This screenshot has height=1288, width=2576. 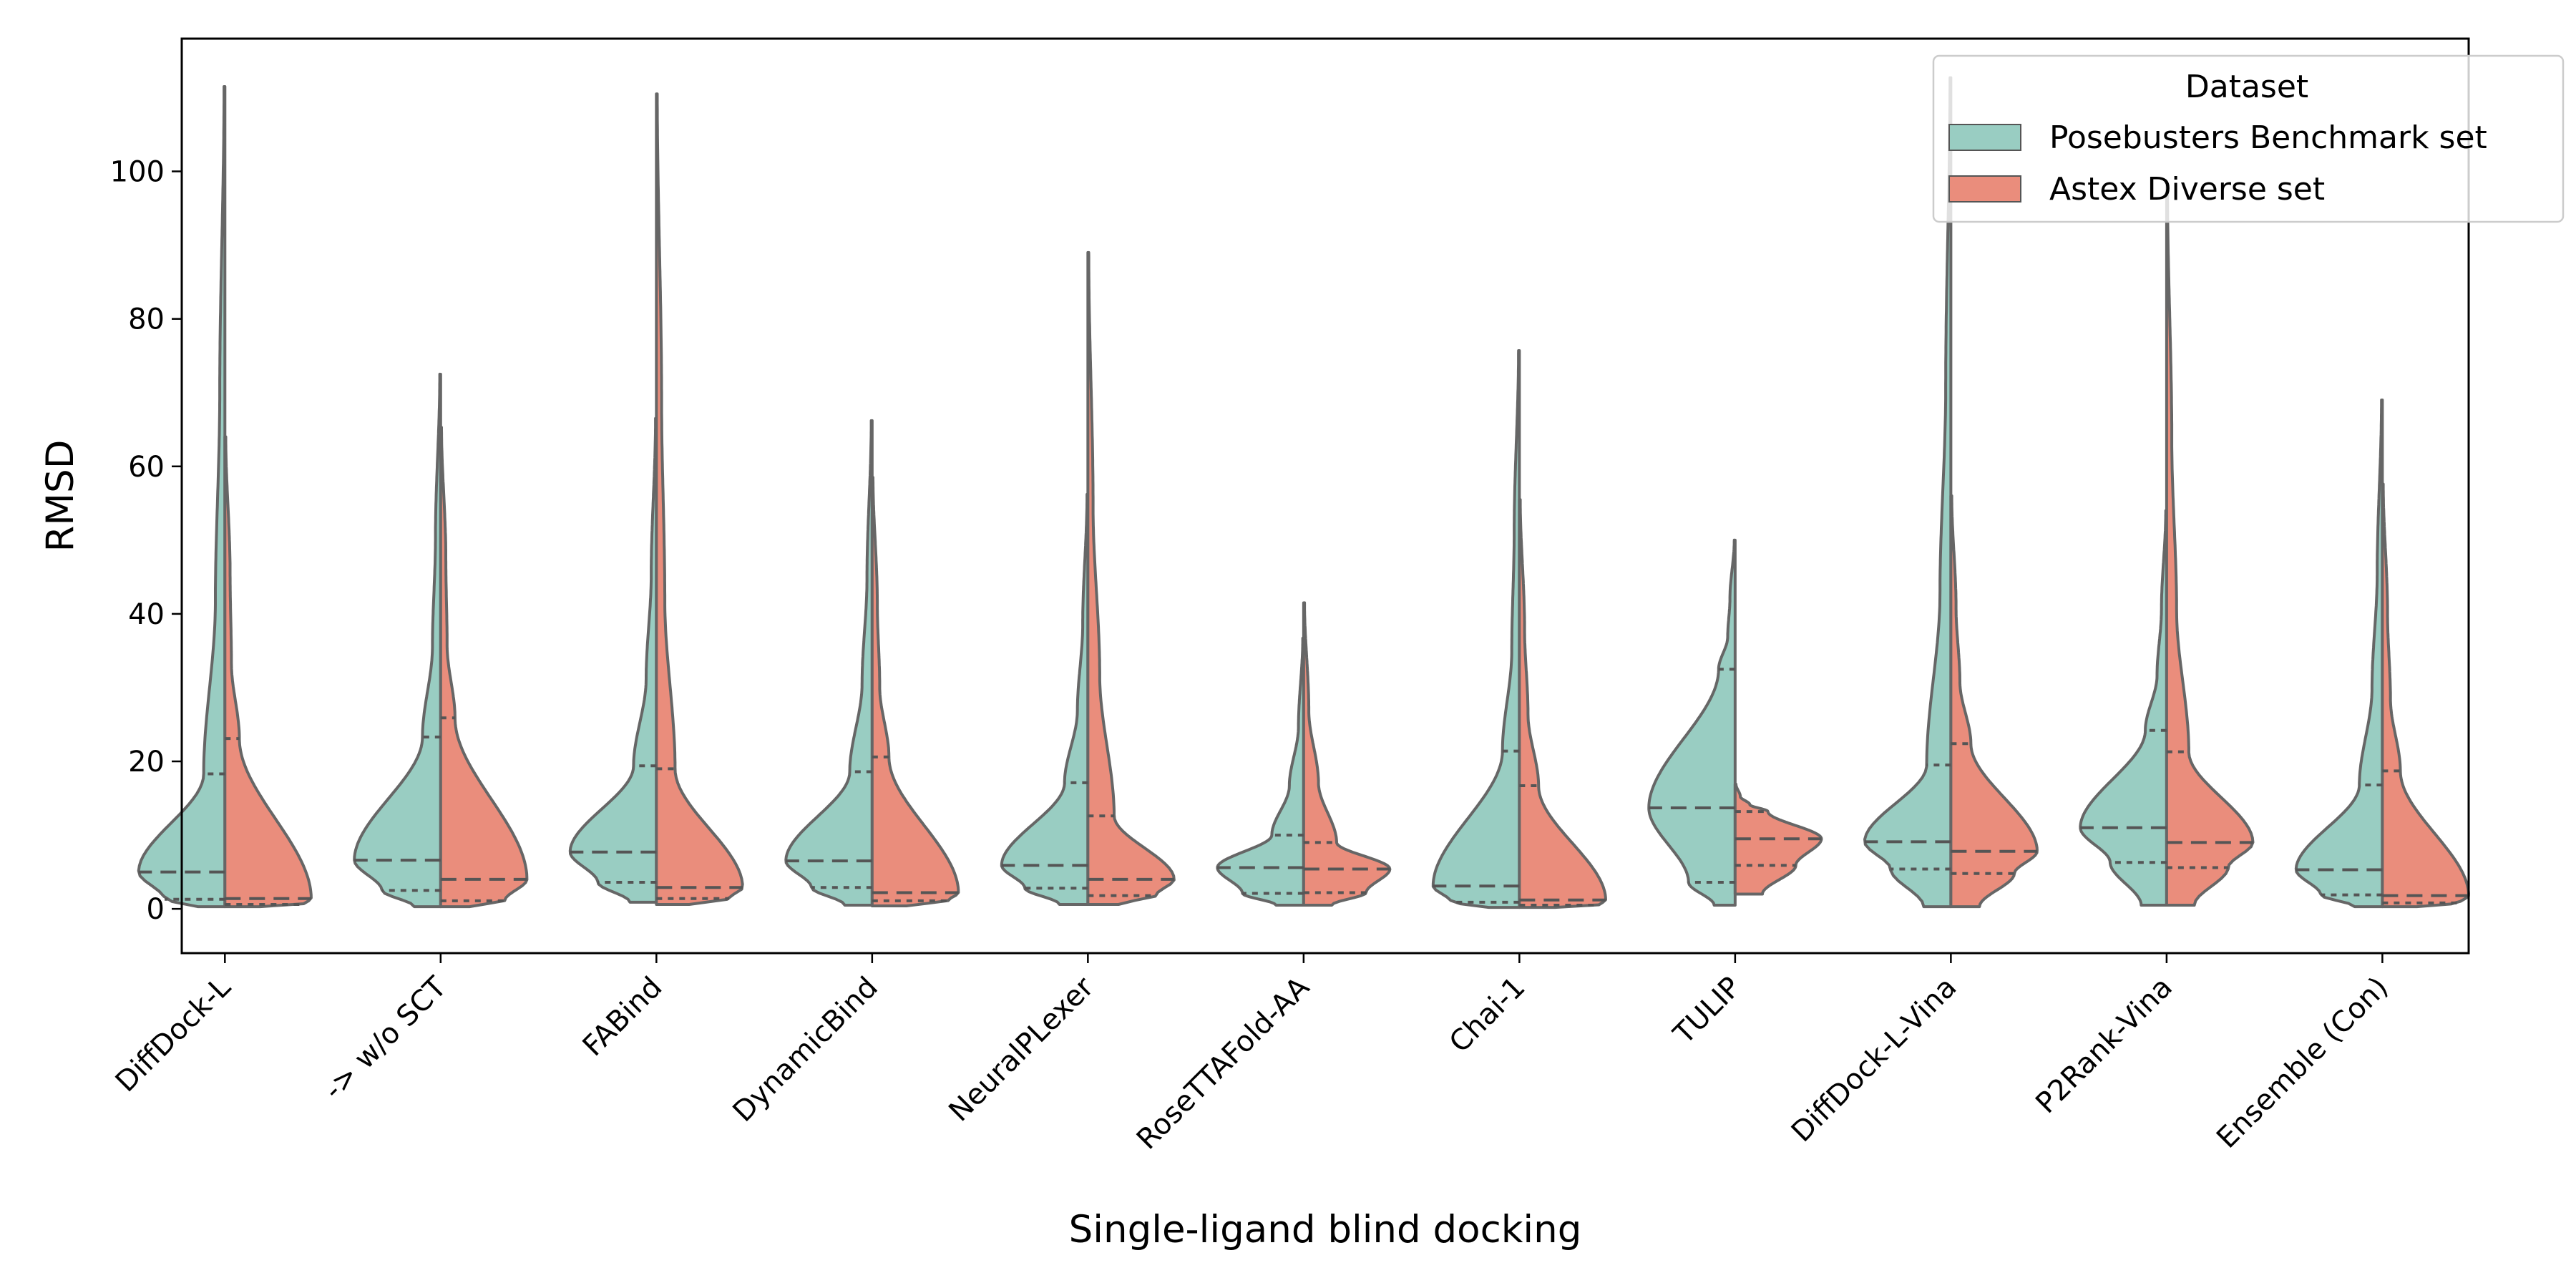 I want to click on violin-diffdock-l-posebusters, so click(x=182, y=496).